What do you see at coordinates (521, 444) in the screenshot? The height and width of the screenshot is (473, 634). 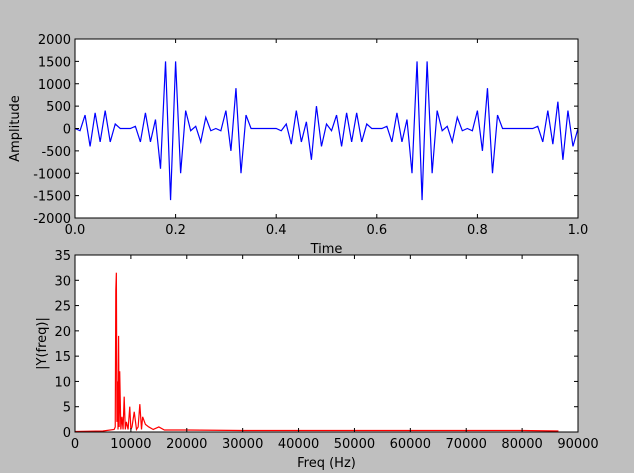 I see `x-tick-label: 80000` at bounding box center [521, 444].